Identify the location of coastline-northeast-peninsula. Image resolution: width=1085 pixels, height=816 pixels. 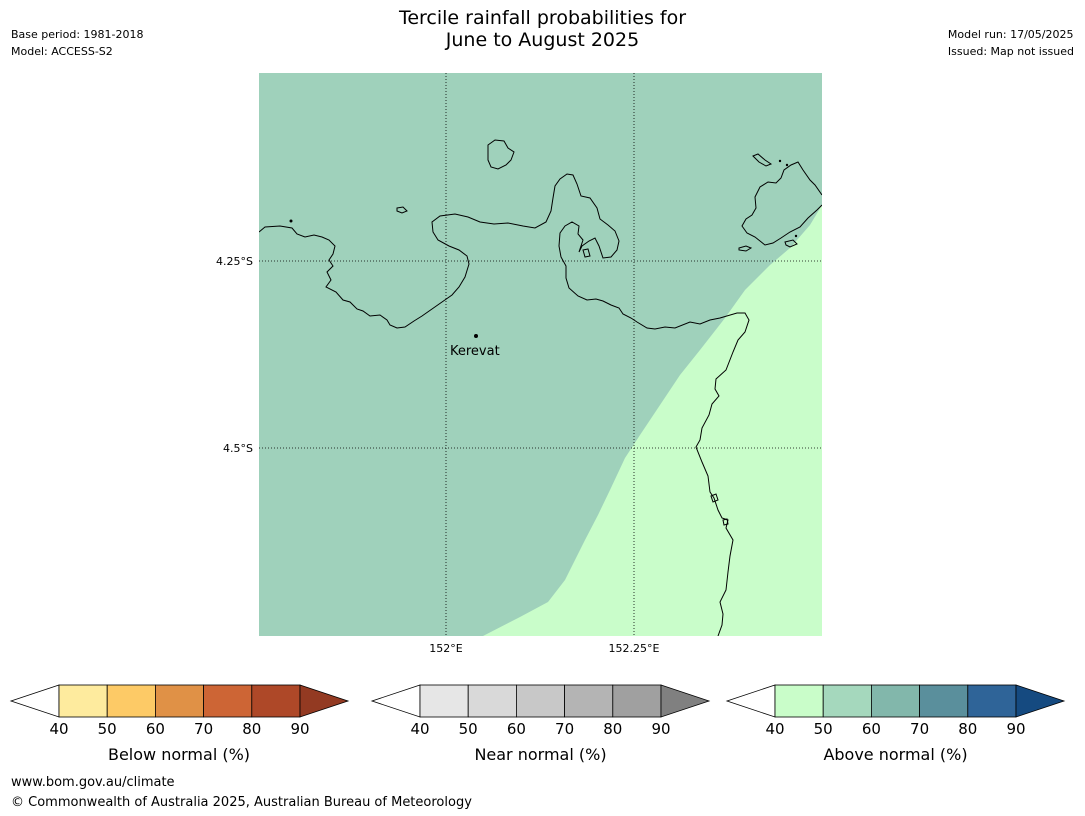
(781, 203).